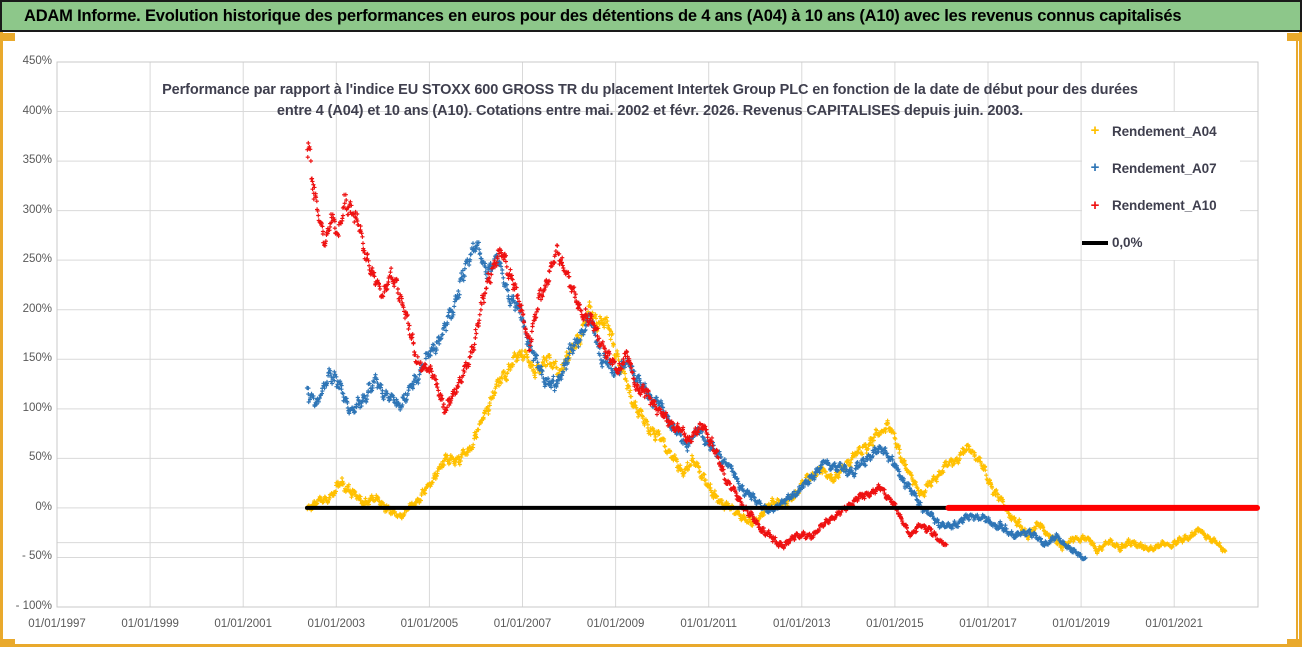 This screenshot has height=647, width=1302. What do you see at coordinates (1095, 243) in the screenshot?
I see `black-line-icon` at bounding box center [1095, 243].